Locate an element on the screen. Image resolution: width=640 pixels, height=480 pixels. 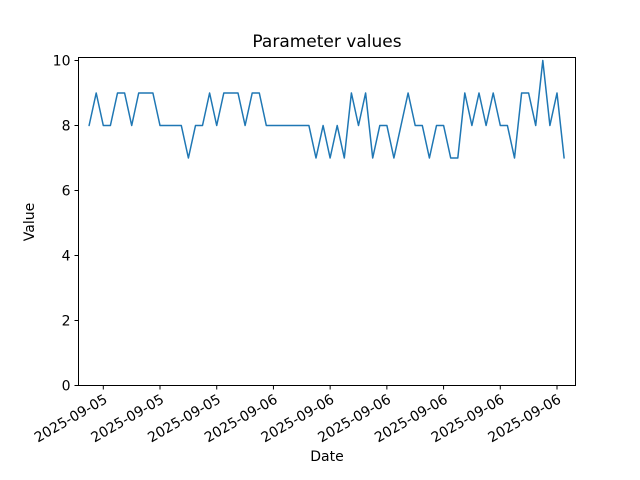
chart-title: Parameter values is located at coordinates (327, 42).